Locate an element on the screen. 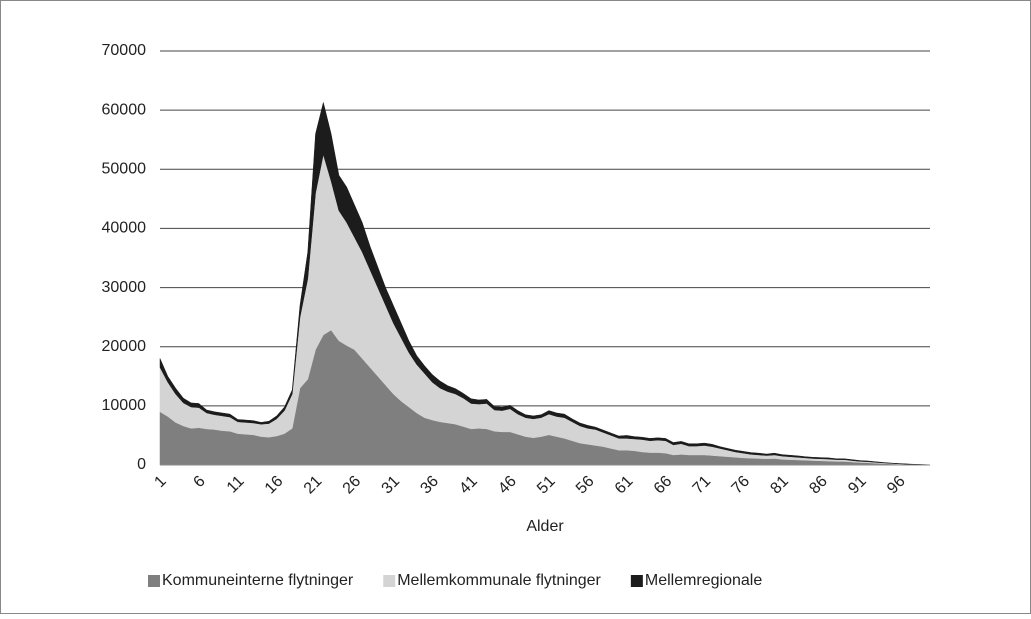 The width and height of the screenshot is (1031, 619). x-axis-label: Alder is located at coordinates (545, 526).